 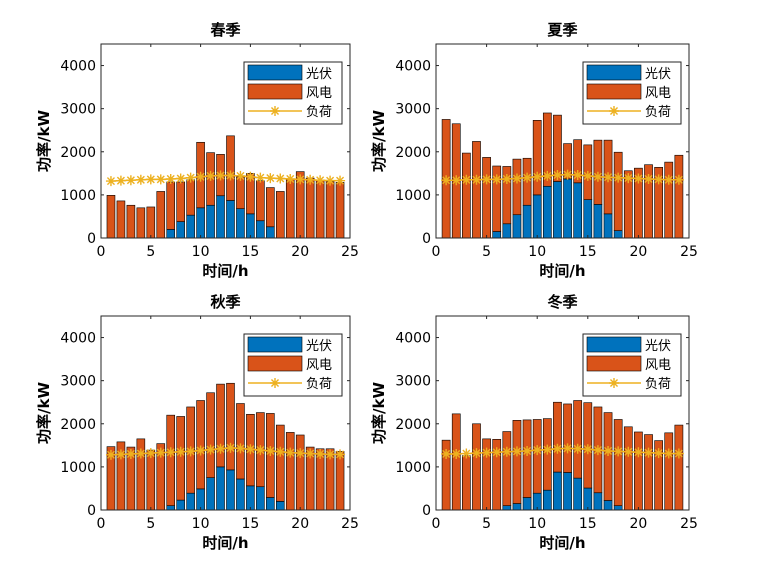 What do you see at coordinates (426, 511) in the screenshot?
I see `y-tick-label: 0` at bounding box center [426, 511].